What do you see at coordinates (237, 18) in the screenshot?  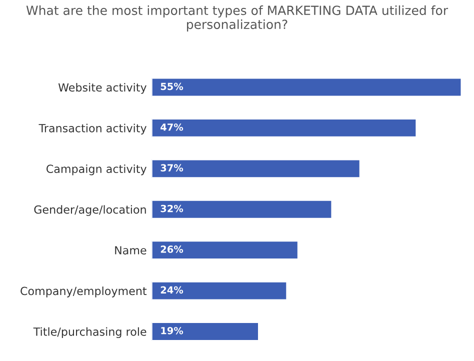 I see `chart-title: What are the most important types of MARKETING DATA utilized for personalization?` at bounding box center [237, 18].